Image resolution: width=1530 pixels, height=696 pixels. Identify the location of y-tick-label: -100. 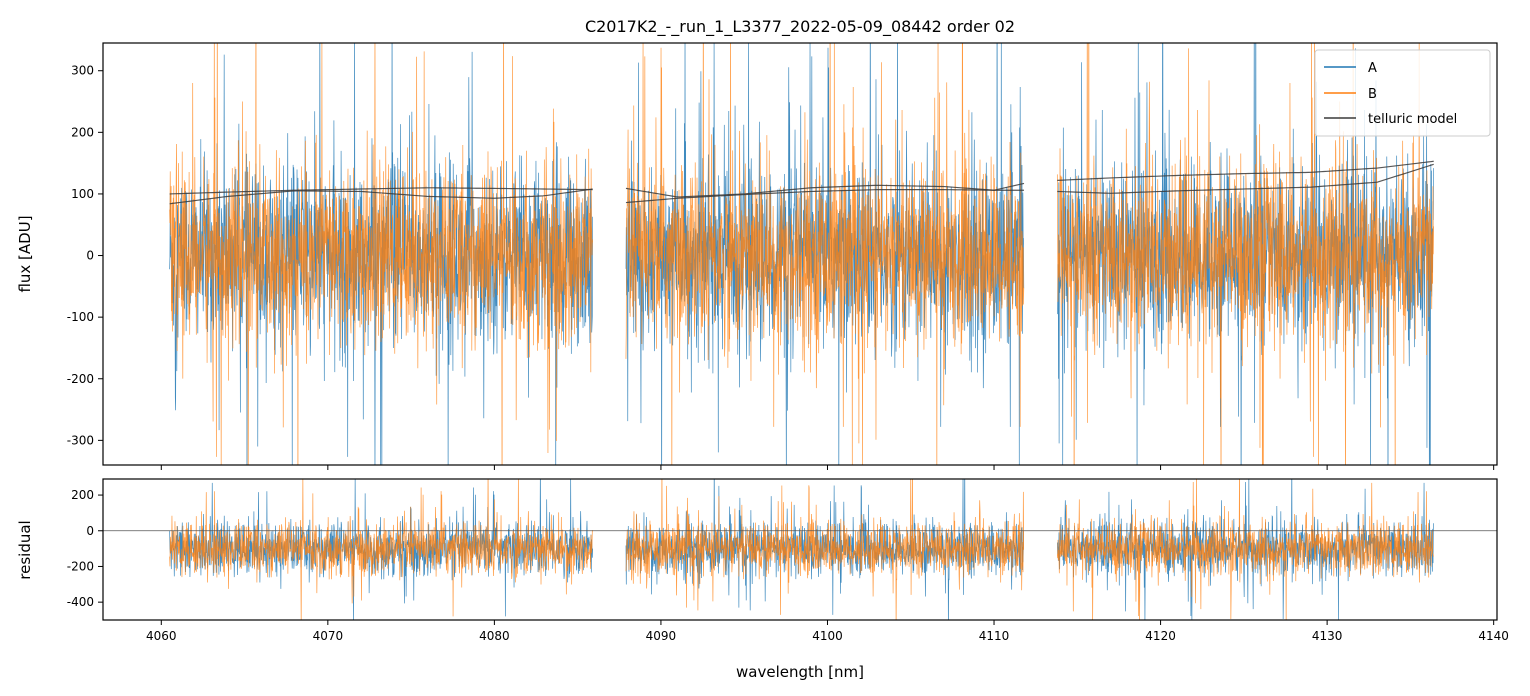
(80, 317).